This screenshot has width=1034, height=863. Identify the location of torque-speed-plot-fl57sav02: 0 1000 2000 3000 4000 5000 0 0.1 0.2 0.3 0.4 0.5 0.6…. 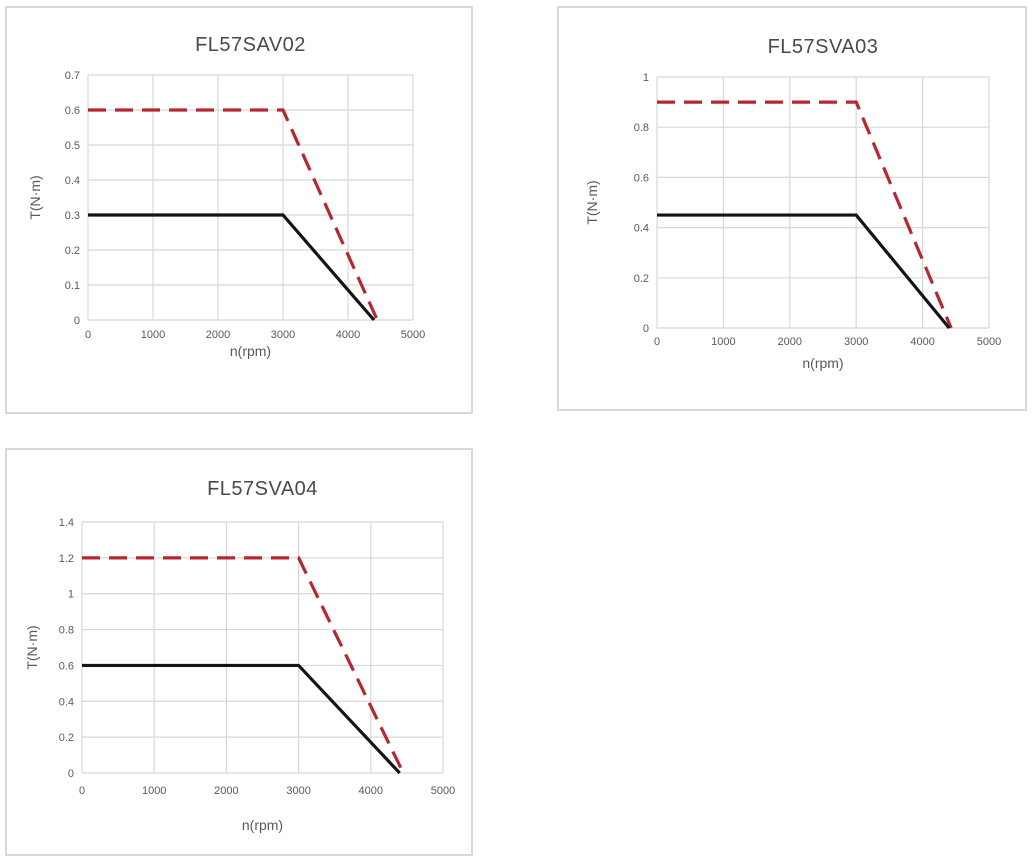
(226, 214).